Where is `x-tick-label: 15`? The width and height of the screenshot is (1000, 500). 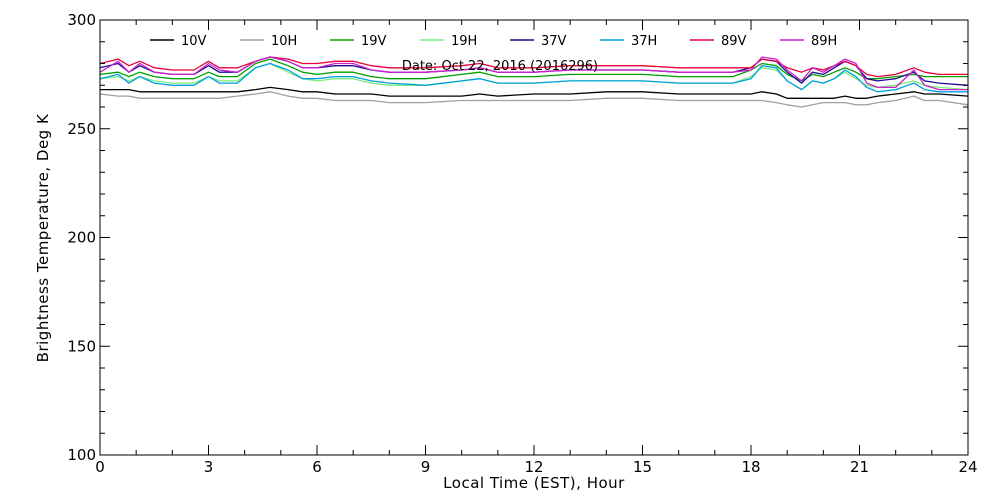 x-tick-label: 15 is located at coordinates (642, 467).